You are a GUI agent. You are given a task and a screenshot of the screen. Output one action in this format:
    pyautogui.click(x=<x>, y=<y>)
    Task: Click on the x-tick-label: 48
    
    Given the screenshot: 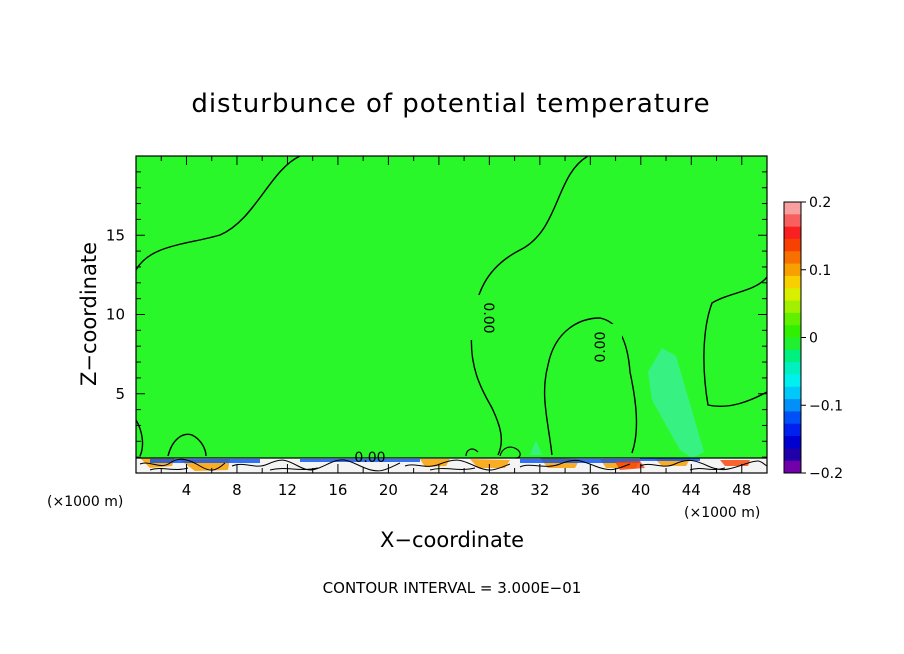 What is the action you would take?
    pyautogui.click(x=741, y=490)
    